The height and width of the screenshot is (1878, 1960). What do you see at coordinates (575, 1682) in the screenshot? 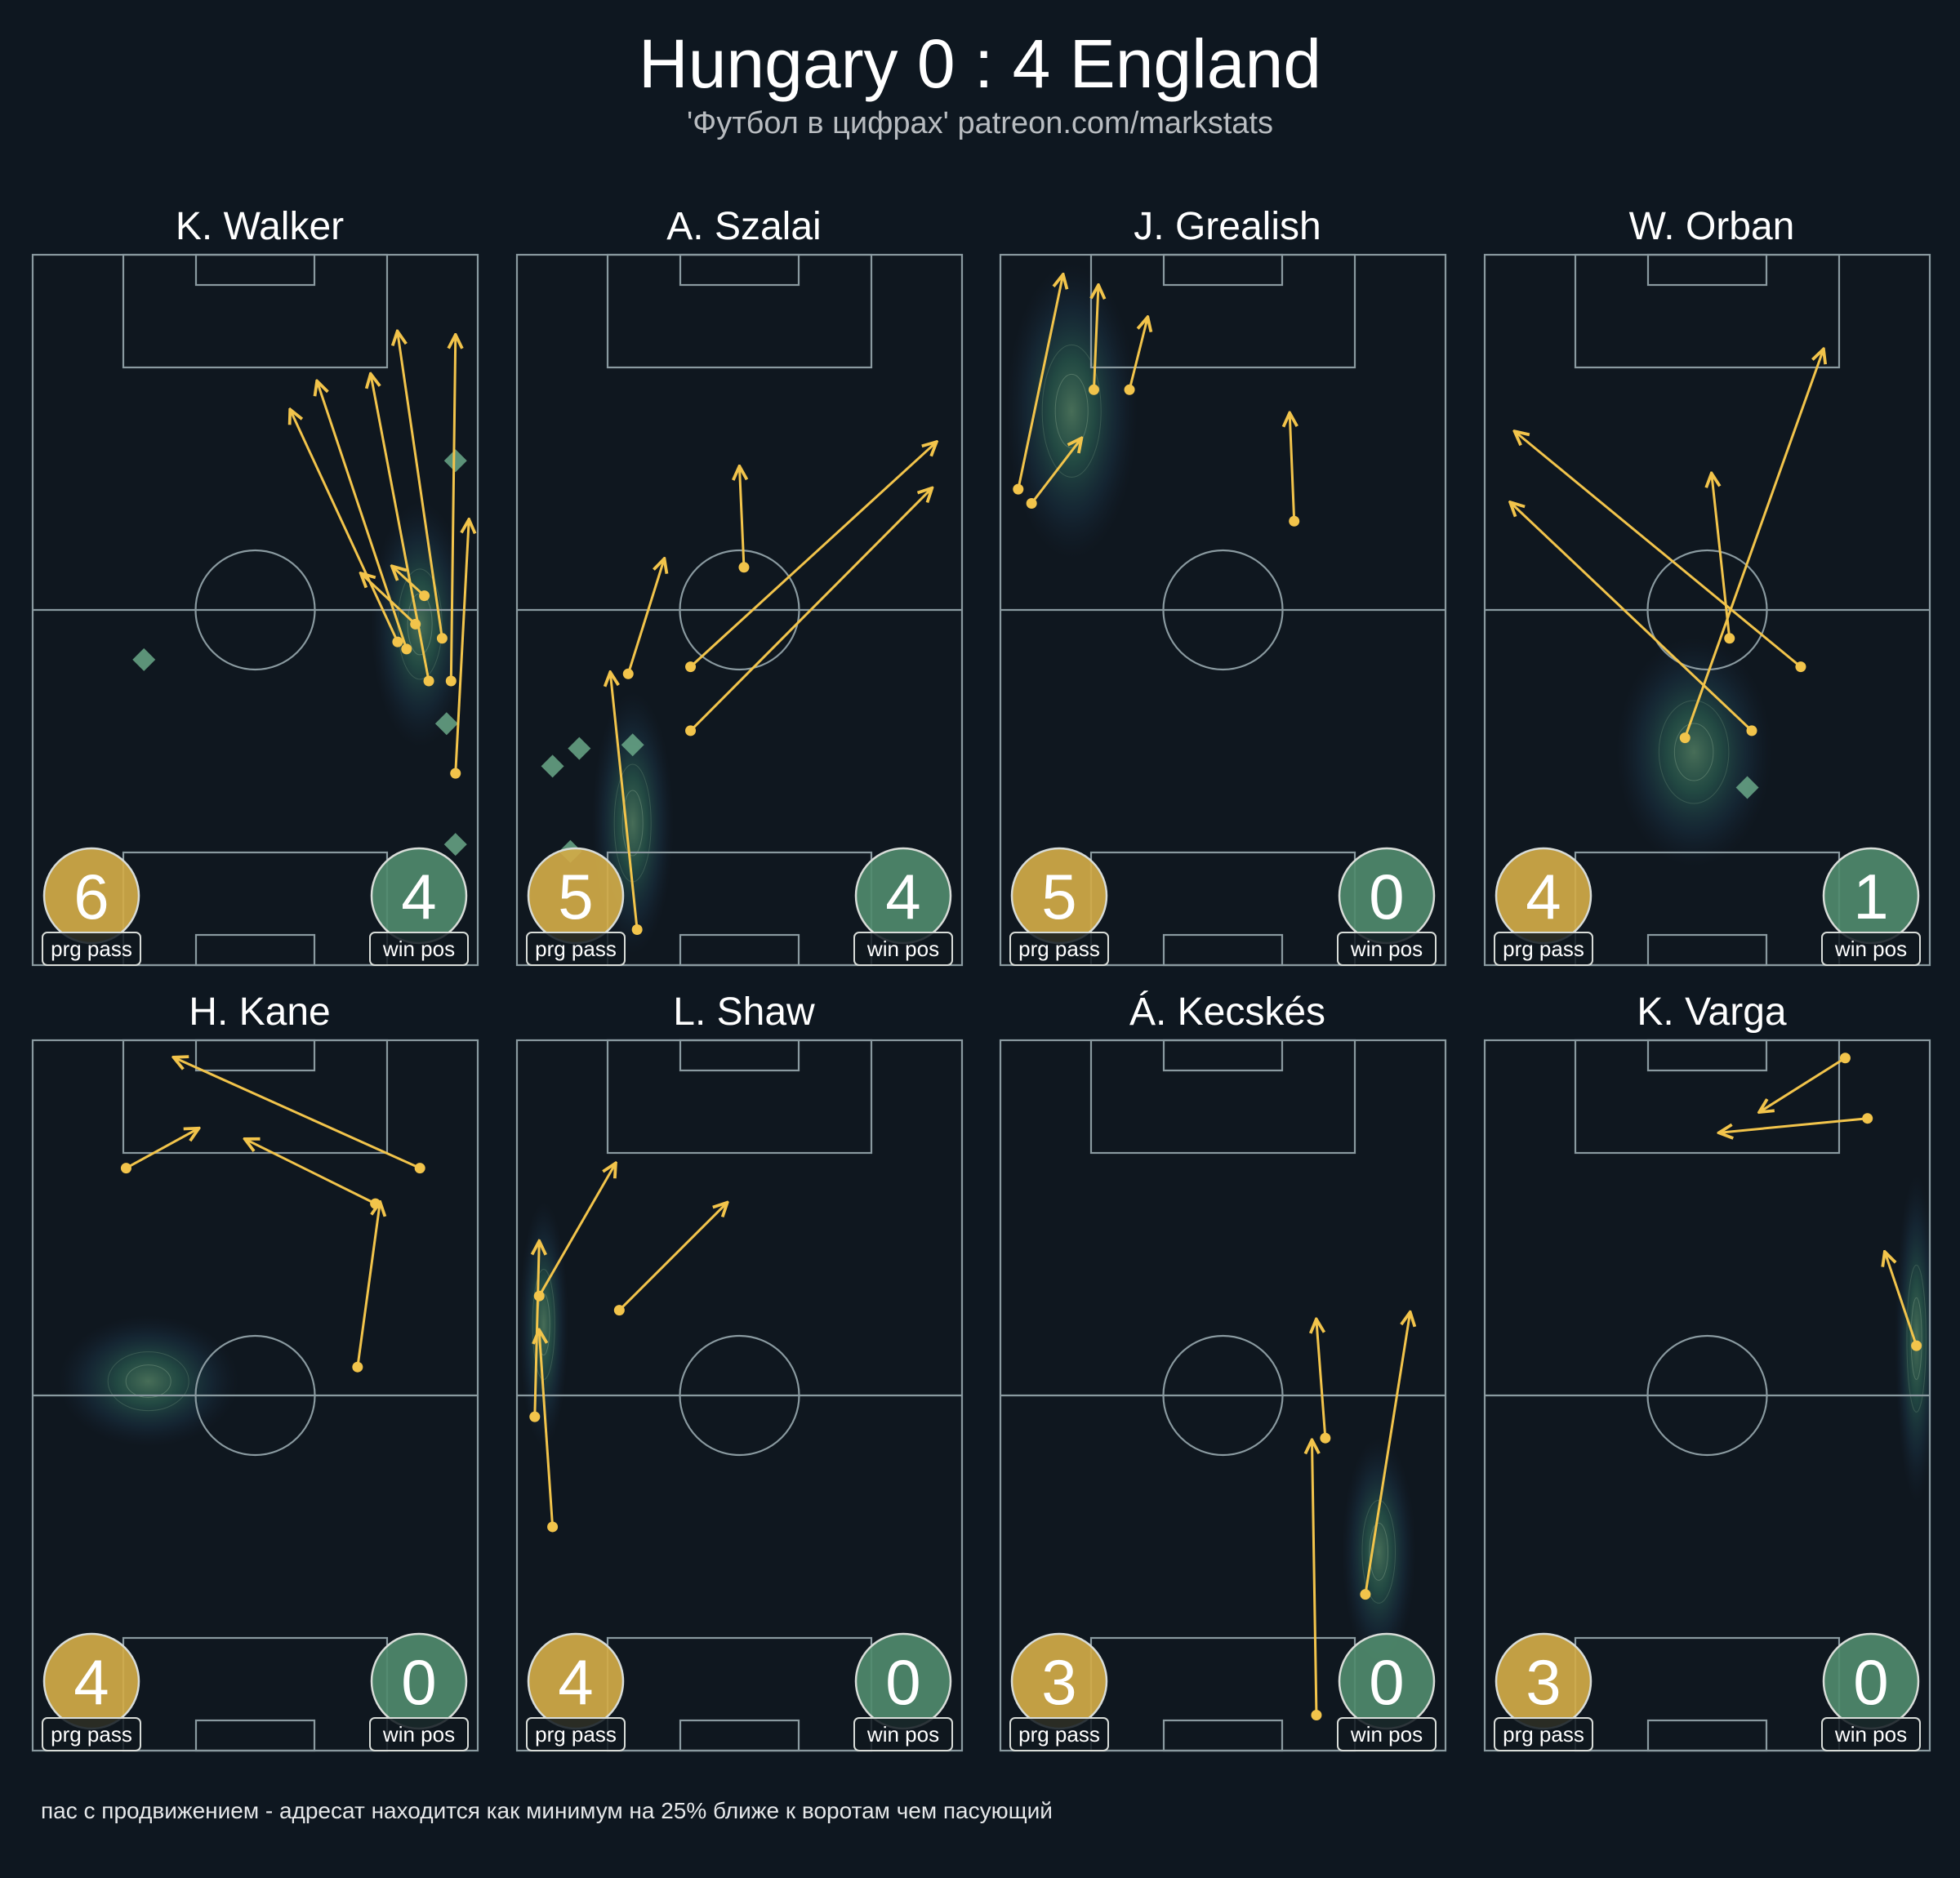
I see `prg-pass-badge-value: 4` at bounding box center [575, 1682].